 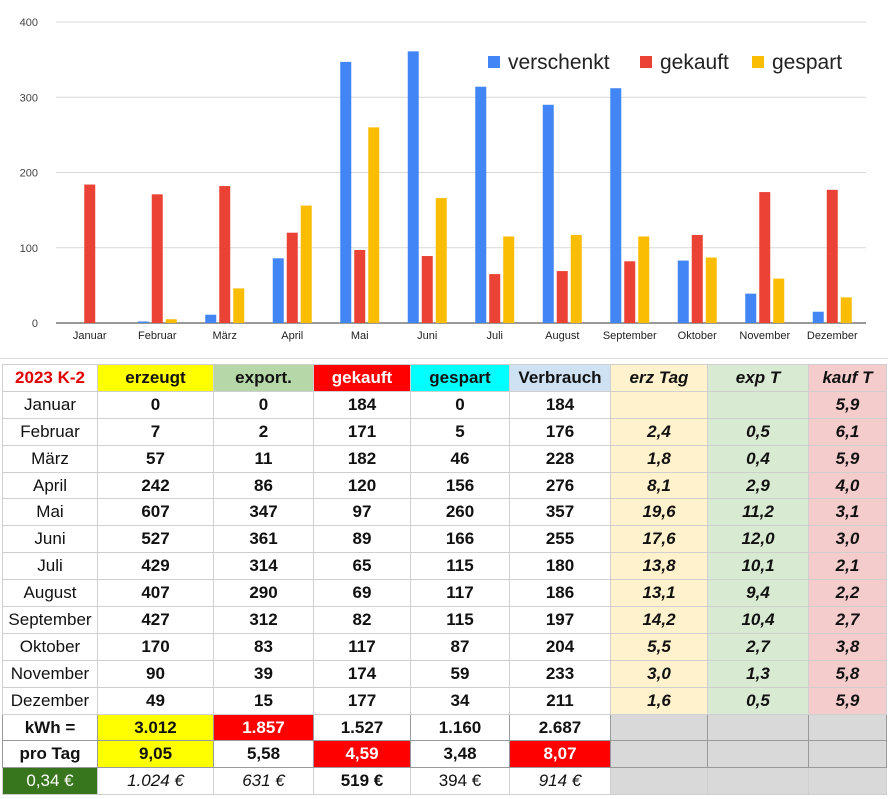 I want to click on table-title: 2023 K-2, so click(x=50, y=378).